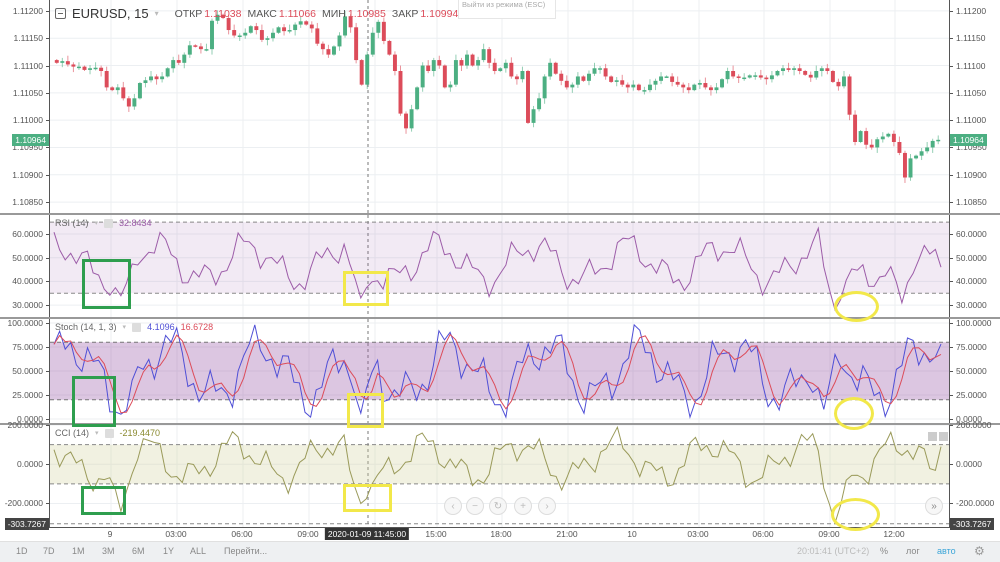  I want to click on range-7d: 7D, so click(49, 551).